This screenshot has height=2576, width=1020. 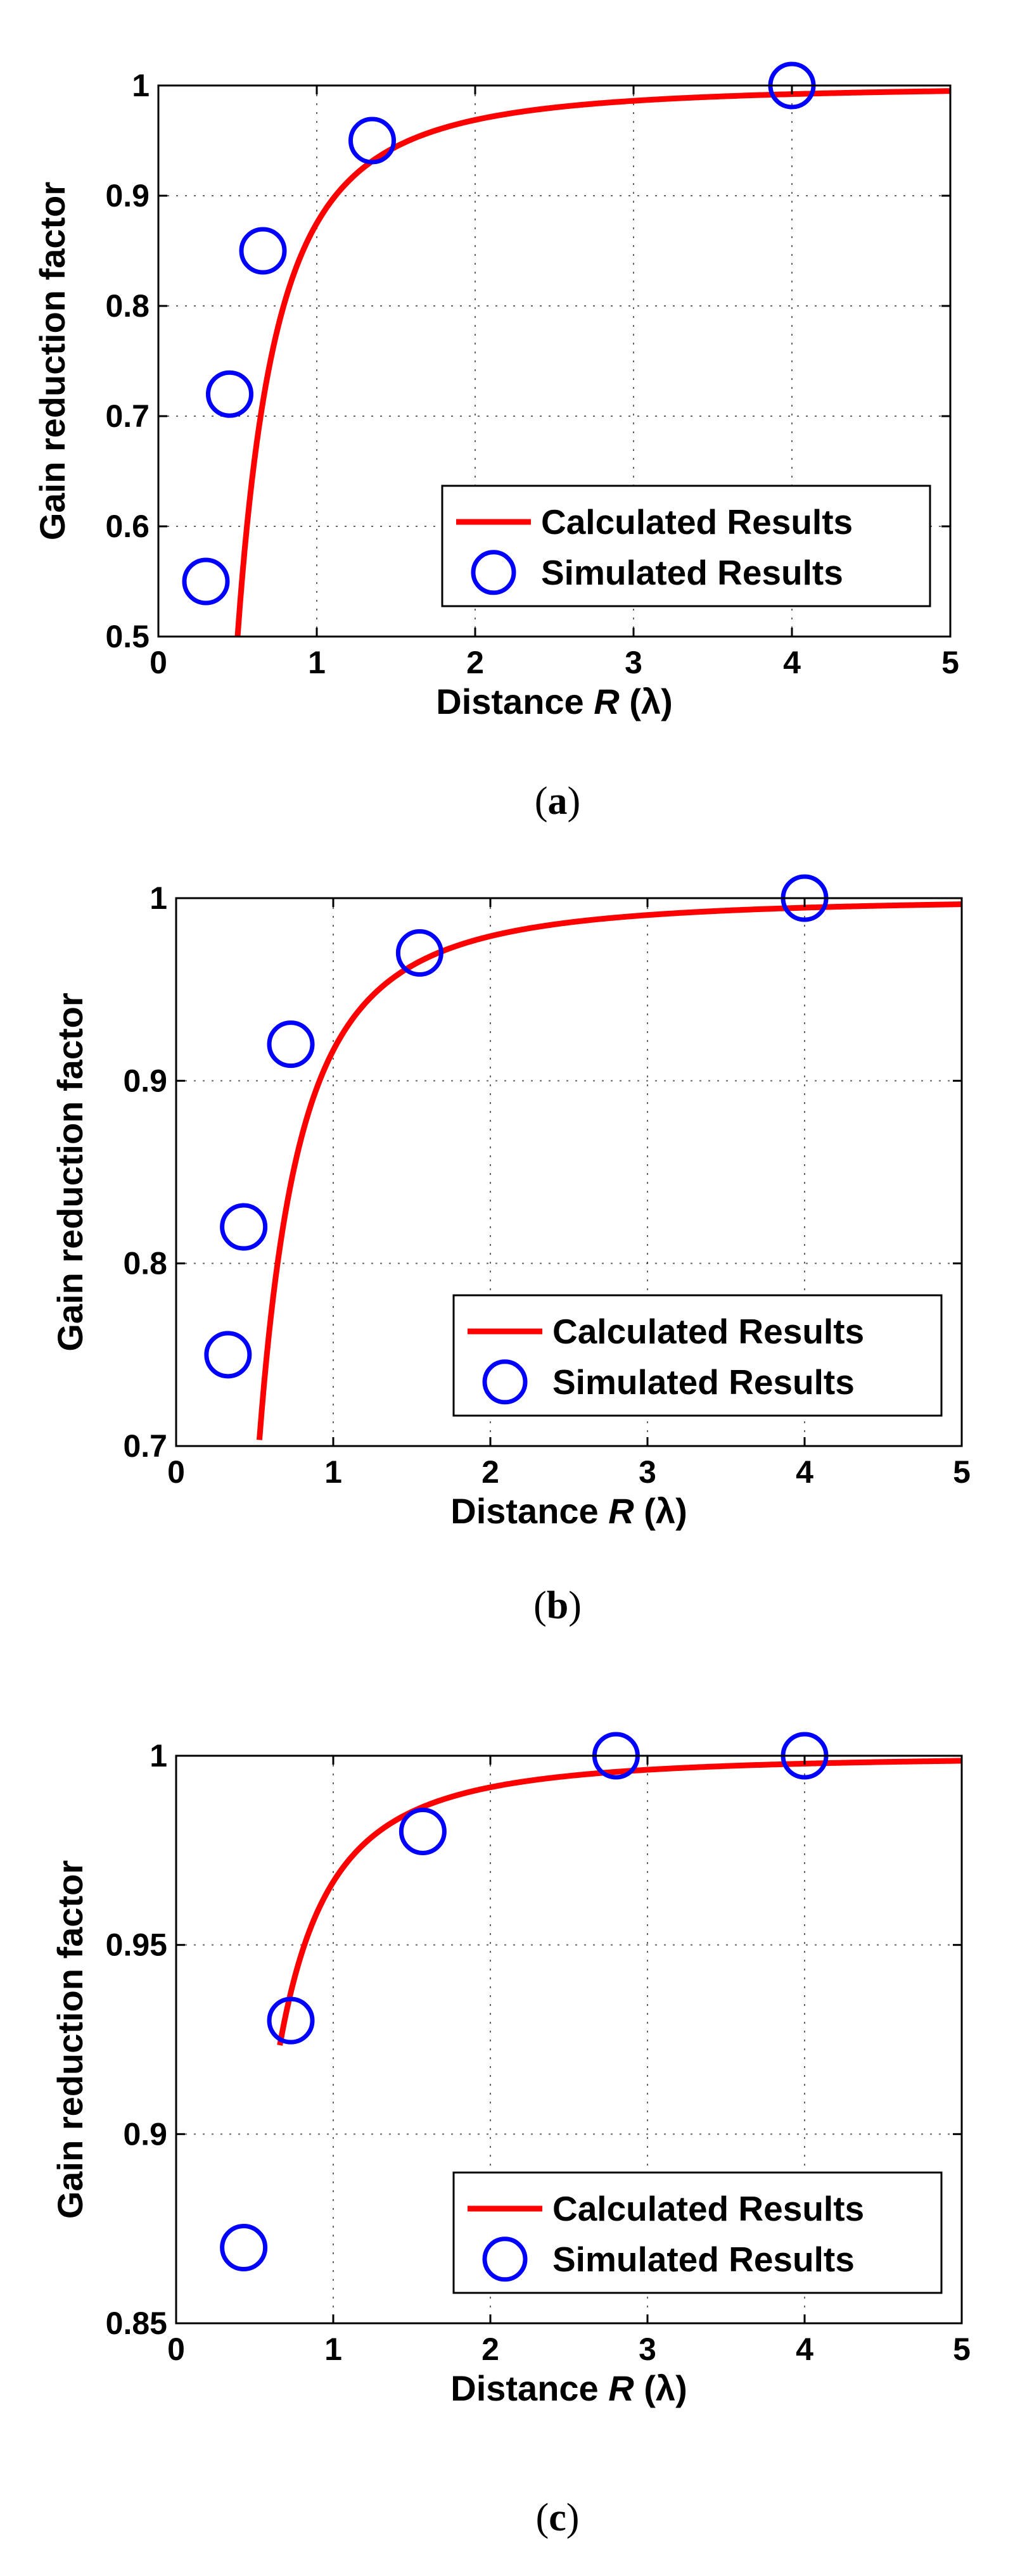 I want to click on caption-letter: b, so click(x=557, y=1605).